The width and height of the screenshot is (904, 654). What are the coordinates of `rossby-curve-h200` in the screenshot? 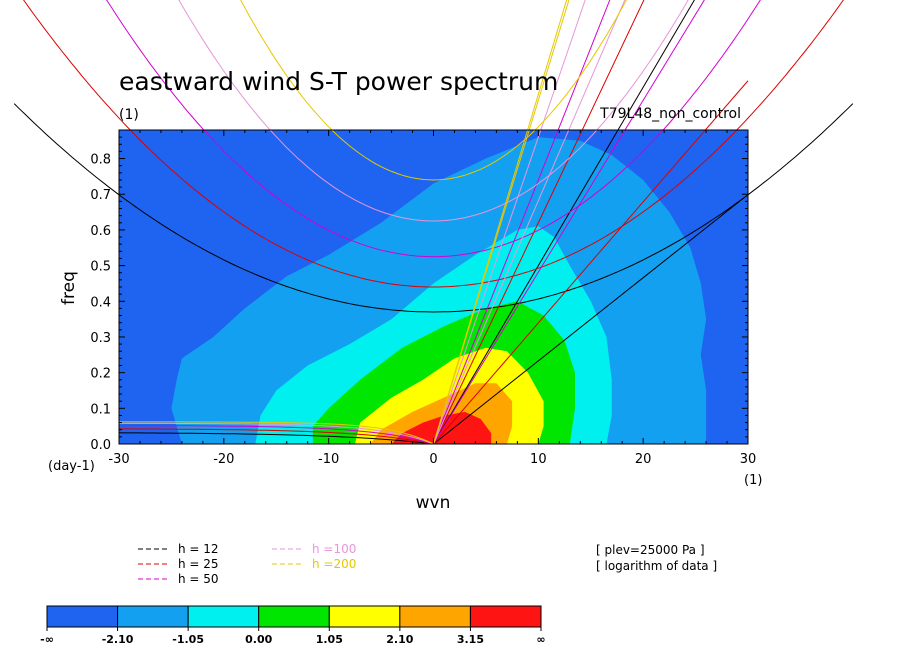 It's located at (276, 433).